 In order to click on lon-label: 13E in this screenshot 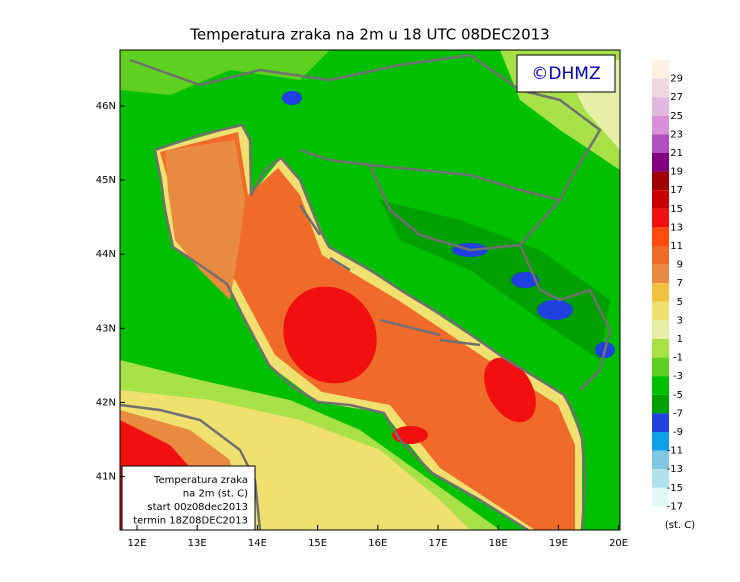, I will do `click(197, 543)`.